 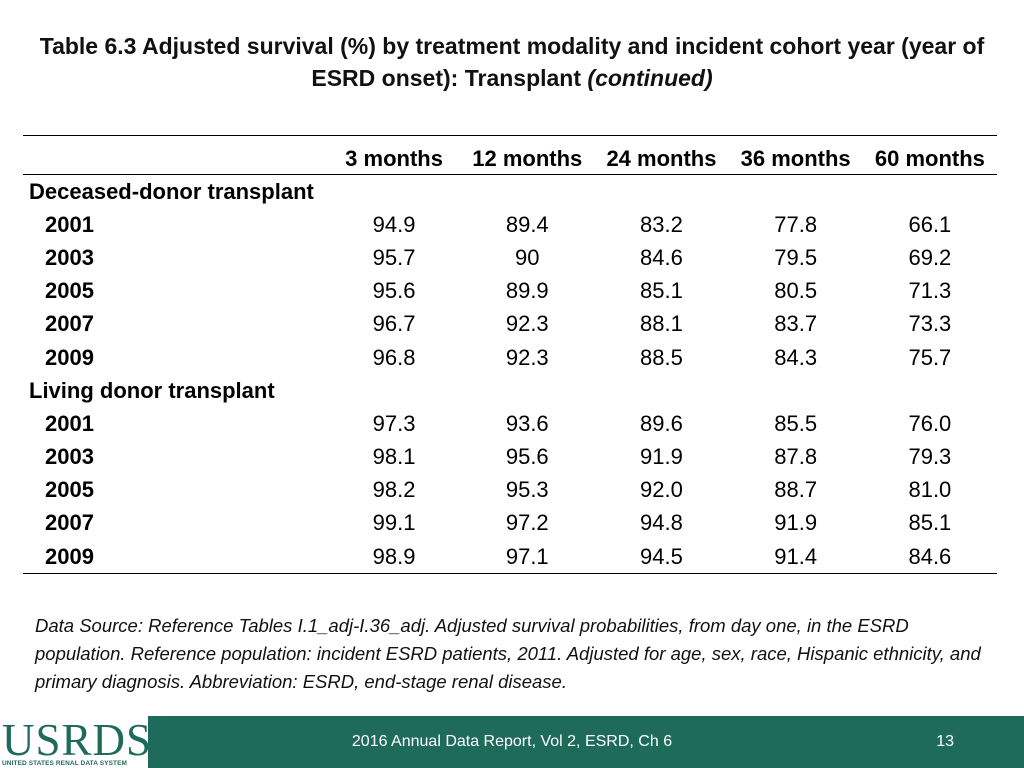 What do you see at coordinates (527, 291) in the screenshot?
I see `value-cell: 89.9` at bounding box center [527, 291].